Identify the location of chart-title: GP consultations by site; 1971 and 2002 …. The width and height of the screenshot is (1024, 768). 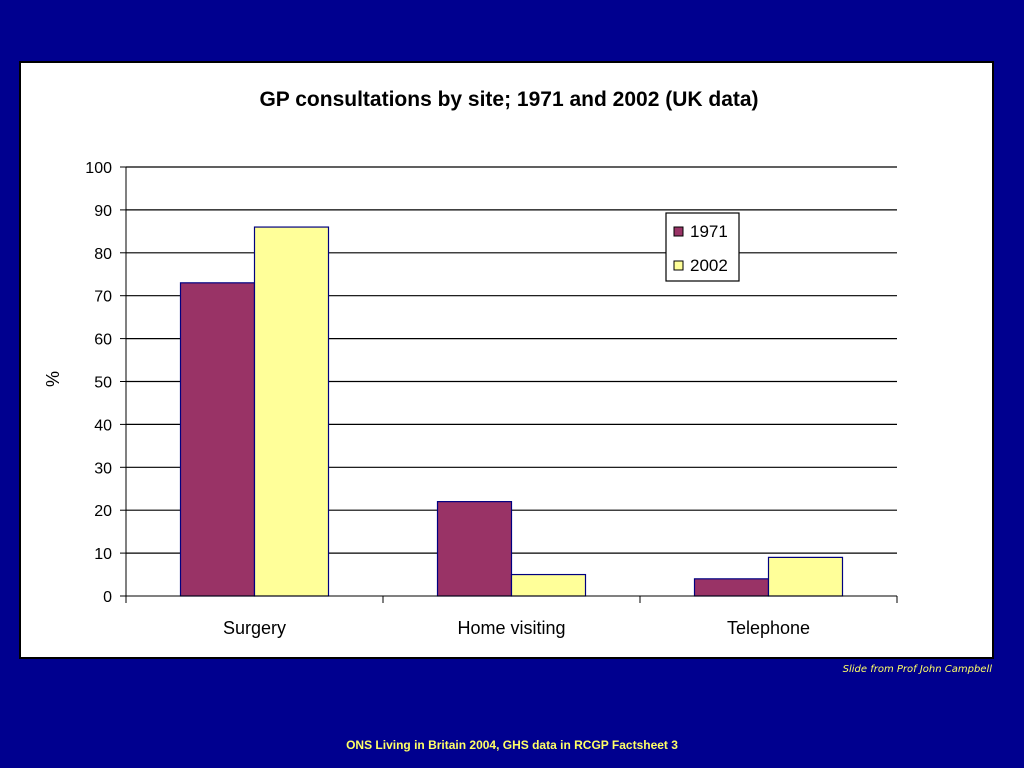
(508, 99).